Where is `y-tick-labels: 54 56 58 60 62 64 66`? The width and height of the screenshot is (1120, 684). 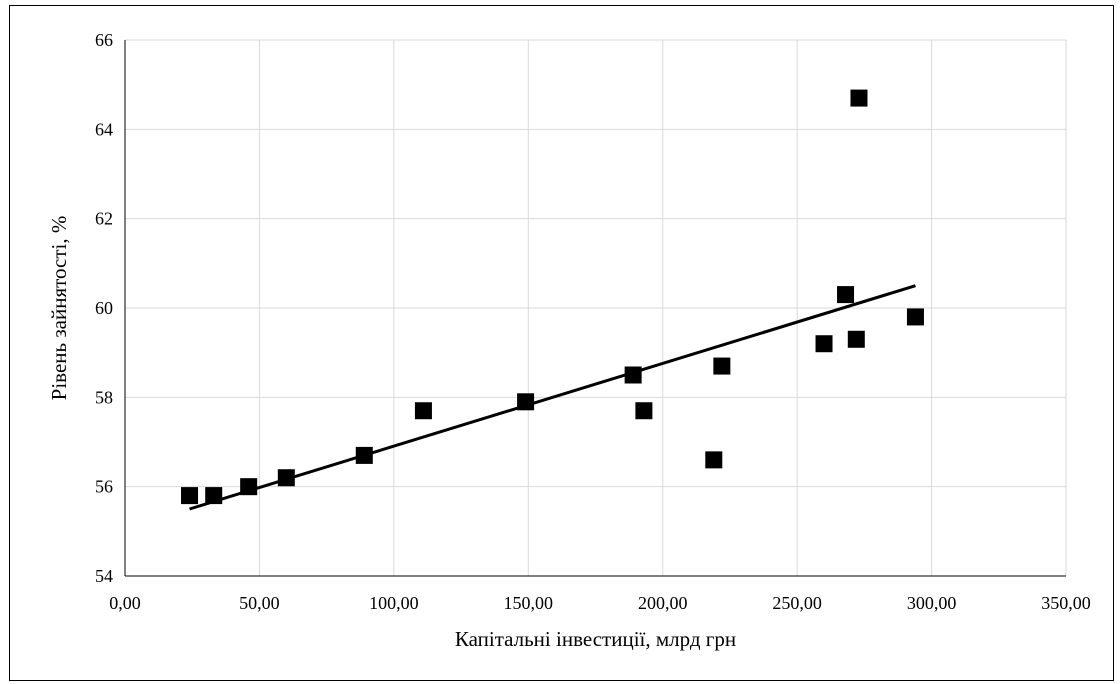
y-tick-labels: 54 56 58 60 62 64 66 is located at coordinates (104, 308).